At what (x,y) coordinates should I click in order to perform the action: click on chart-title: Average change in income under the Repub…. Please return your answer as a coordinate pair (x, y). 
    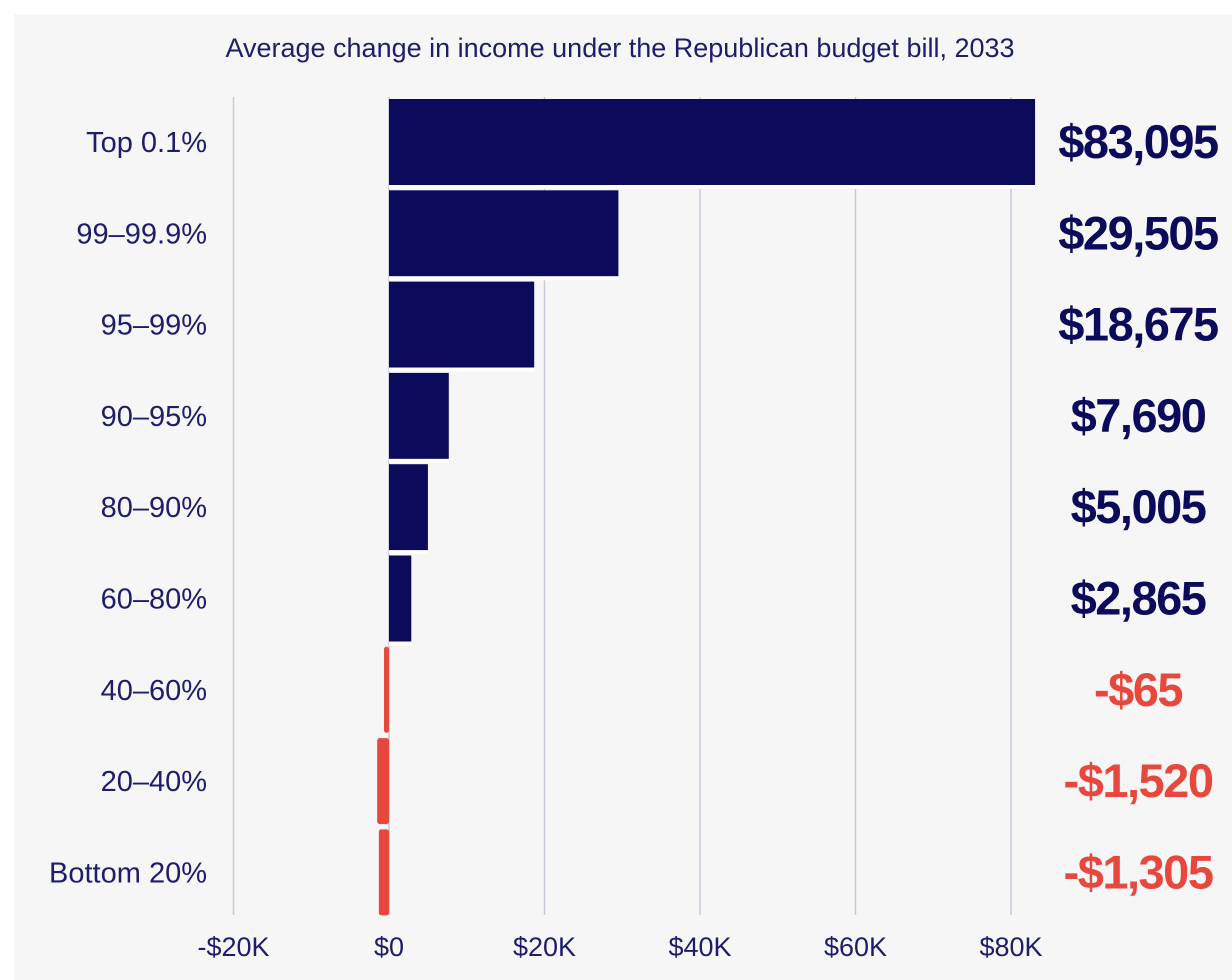
    Looking at the image, I should click on (619, 48).